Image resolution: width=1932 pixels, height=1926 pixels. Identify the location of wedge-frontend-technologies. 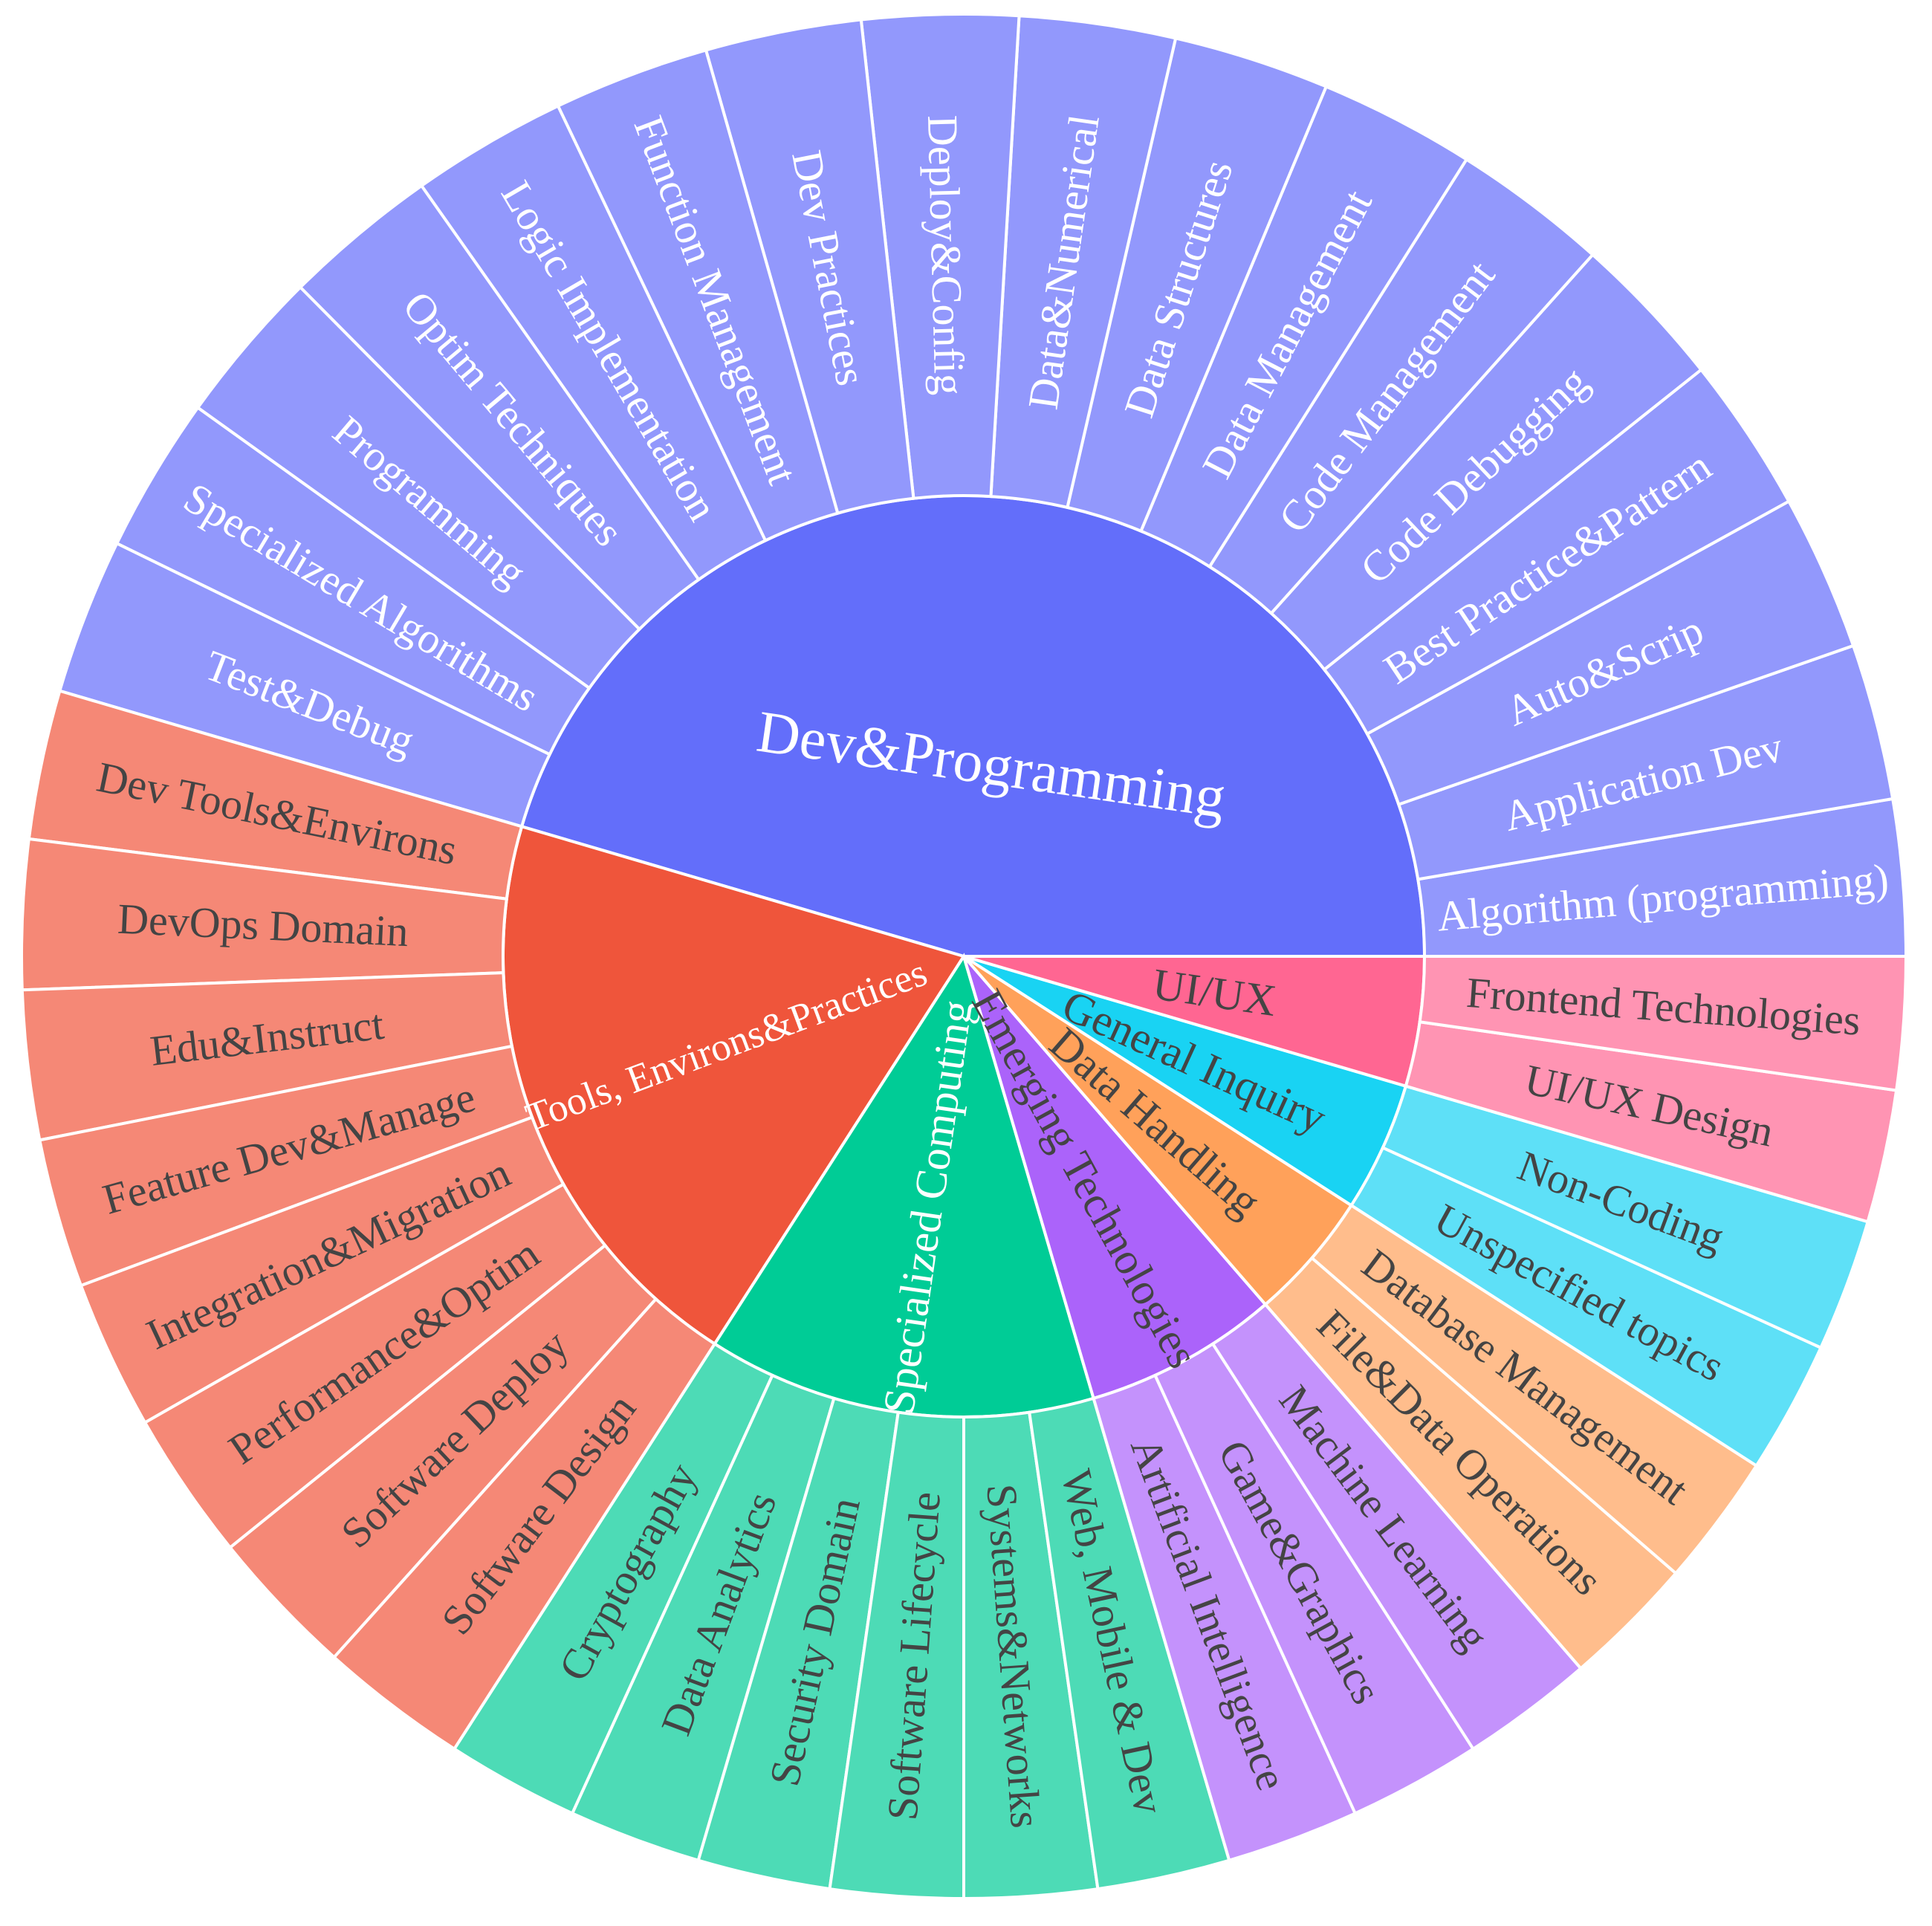
(1663, 1023).